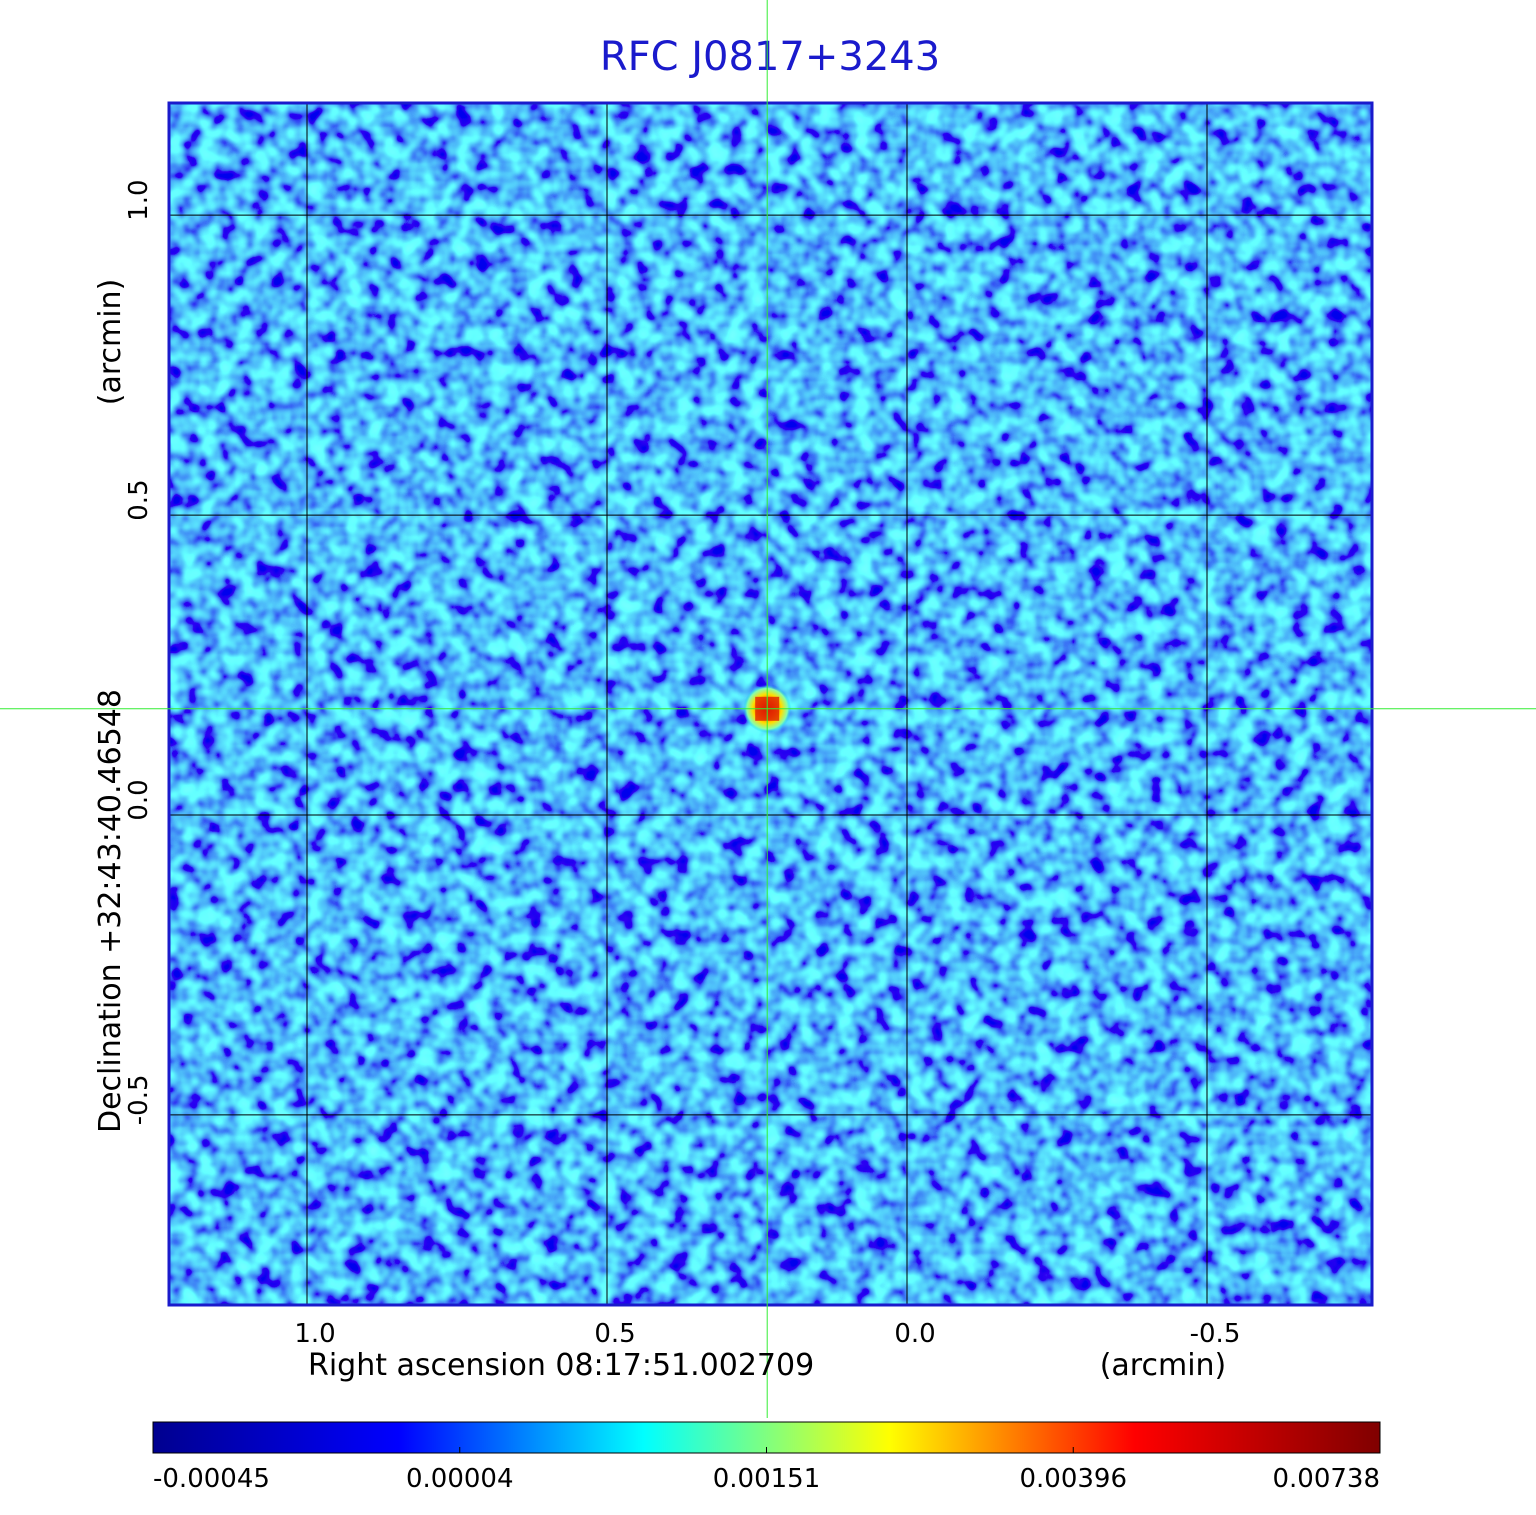 The image size is (1536, 1515). I want to click on x-tick-label: -0.5, so click(1215, 1334).